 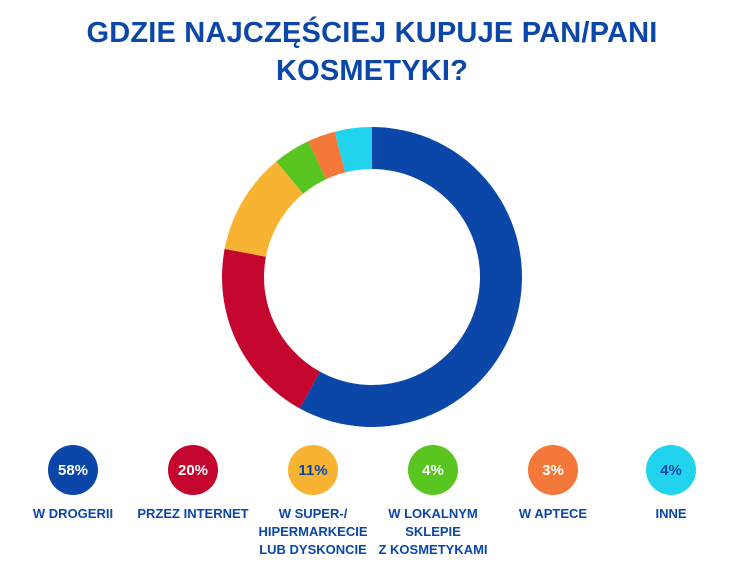 I want to click on legend-label: W APTECE, so click(x=553, y=513).